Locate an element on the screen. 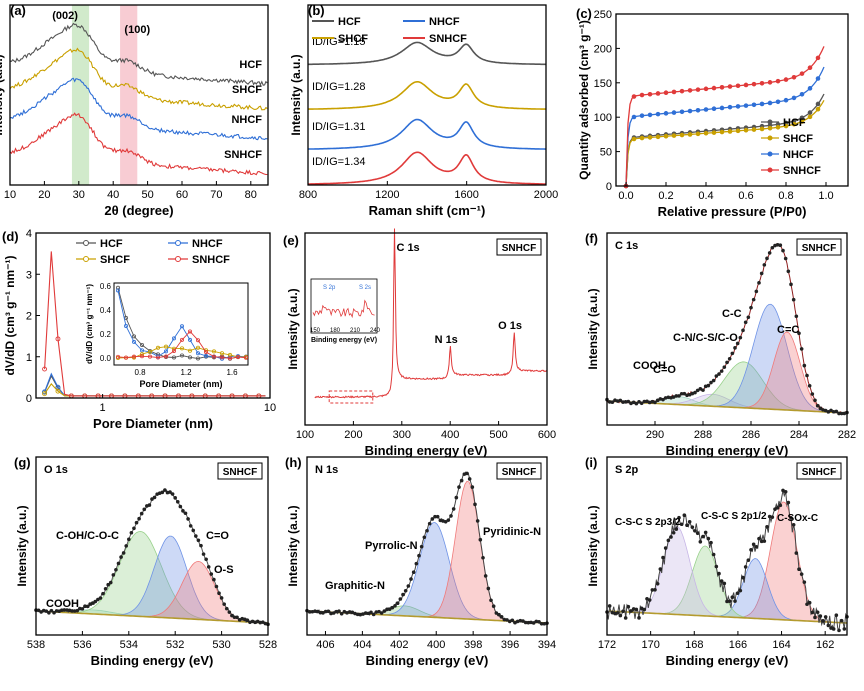 The height and width of the screenshot is (691, 864). x-tick-label: 528 is located at coordinates (268, 645).